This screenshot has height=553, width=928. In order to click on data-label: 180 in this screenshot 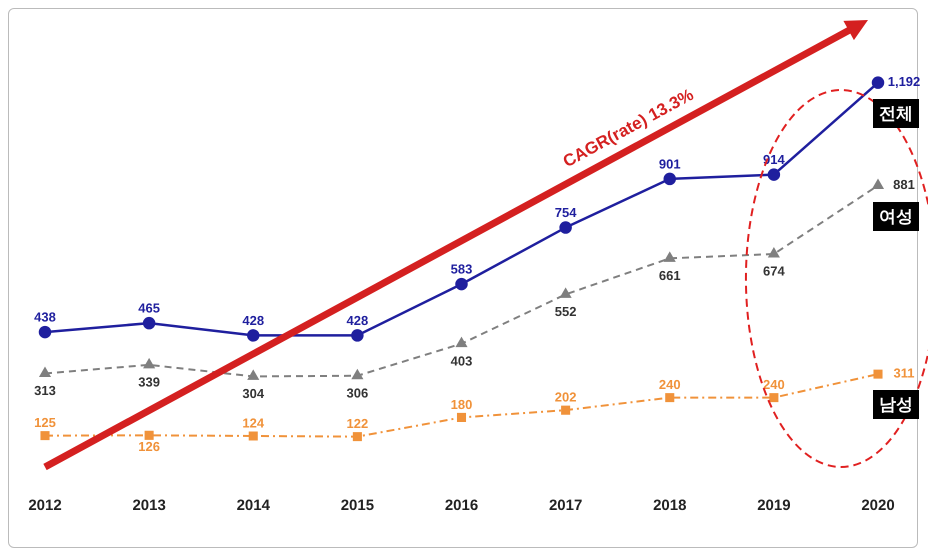, I will do `click(461, 404)`.